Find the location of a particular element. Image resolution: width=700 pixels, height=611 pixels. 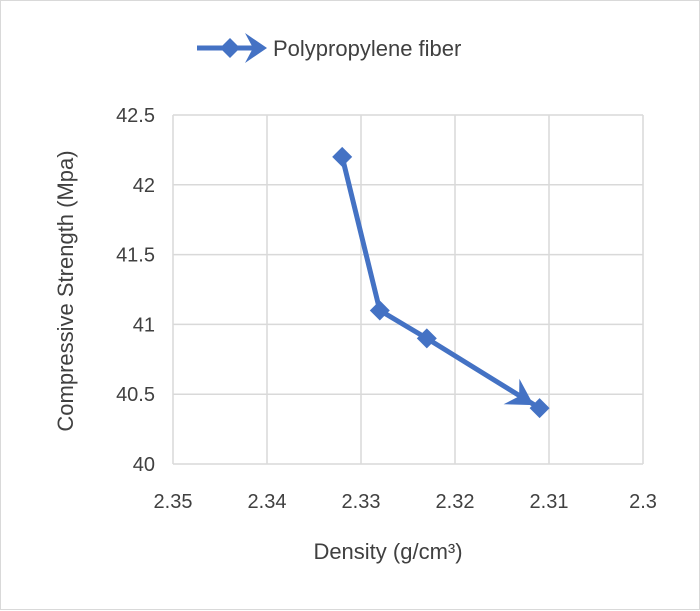

y-tick-label: 40 is located at coordinates (144, 465).